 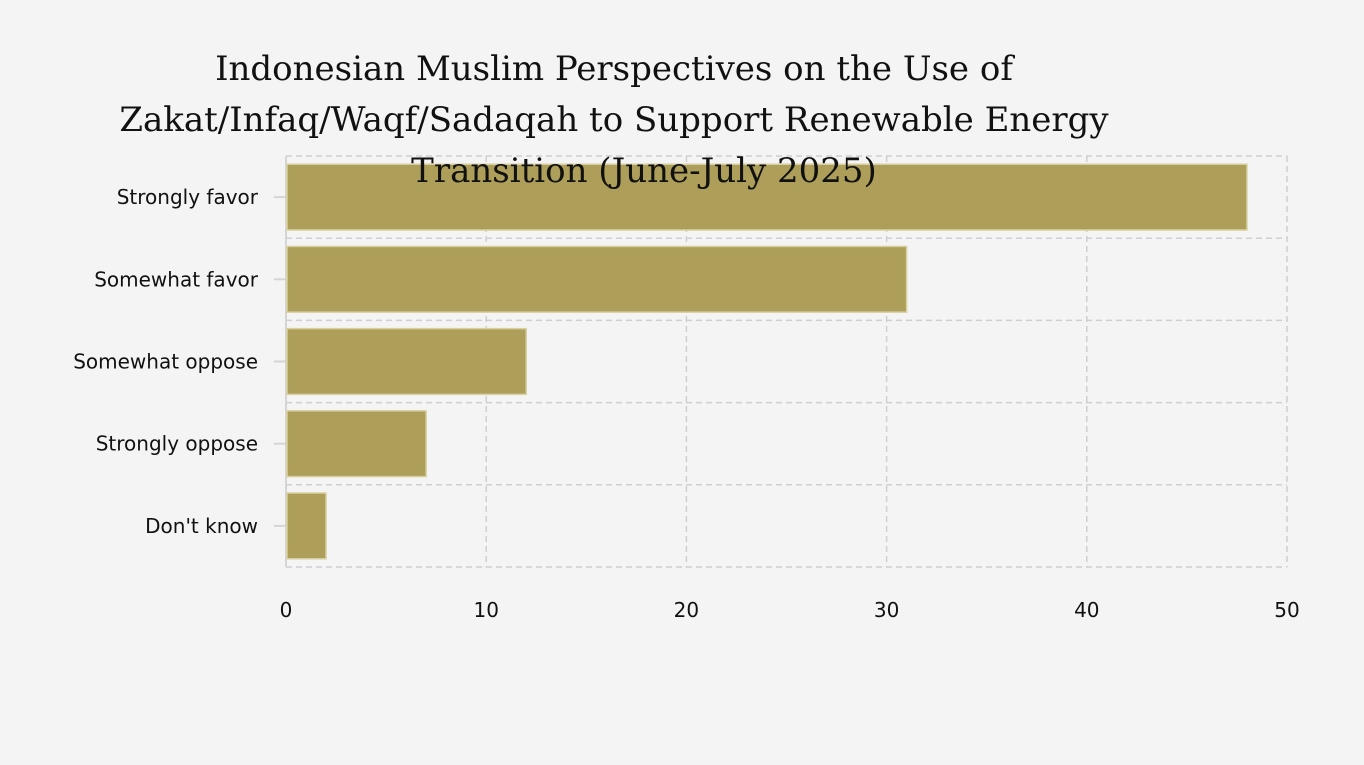 What do you see at coordinates (165, 362) in the screenshot?
I see `category-label: Somewhat oppose` at bounding box center [165, 362].